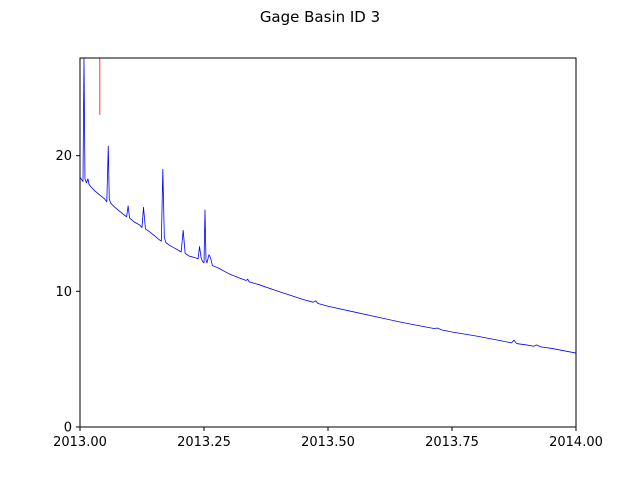 This screenshot has width=640, height=480. What do you see at coordinates (80, 442) in the screenshot?
I see `x-tick-label: 2013.00` at bounding box center [80, 442].